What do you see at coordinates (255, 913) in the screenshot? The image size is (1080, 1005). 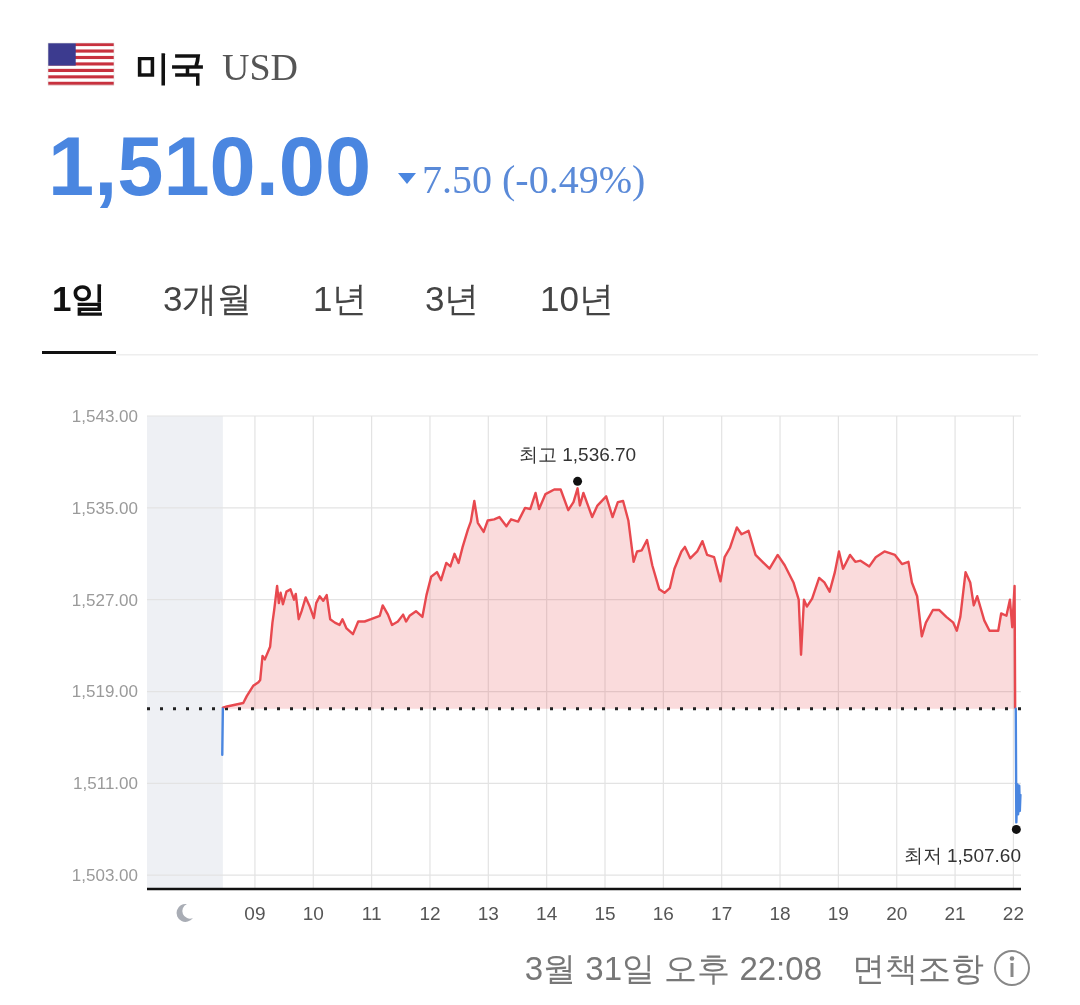 I see `x-tick-label: 09` at bounding box center [255, 913].